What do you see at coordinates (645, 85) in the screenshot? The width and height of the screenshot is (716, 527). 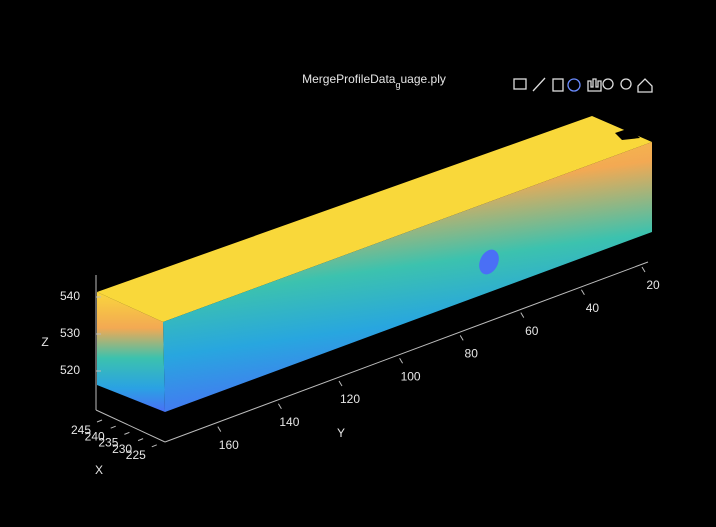 I see `home-button` at bounding box center [645, 85].